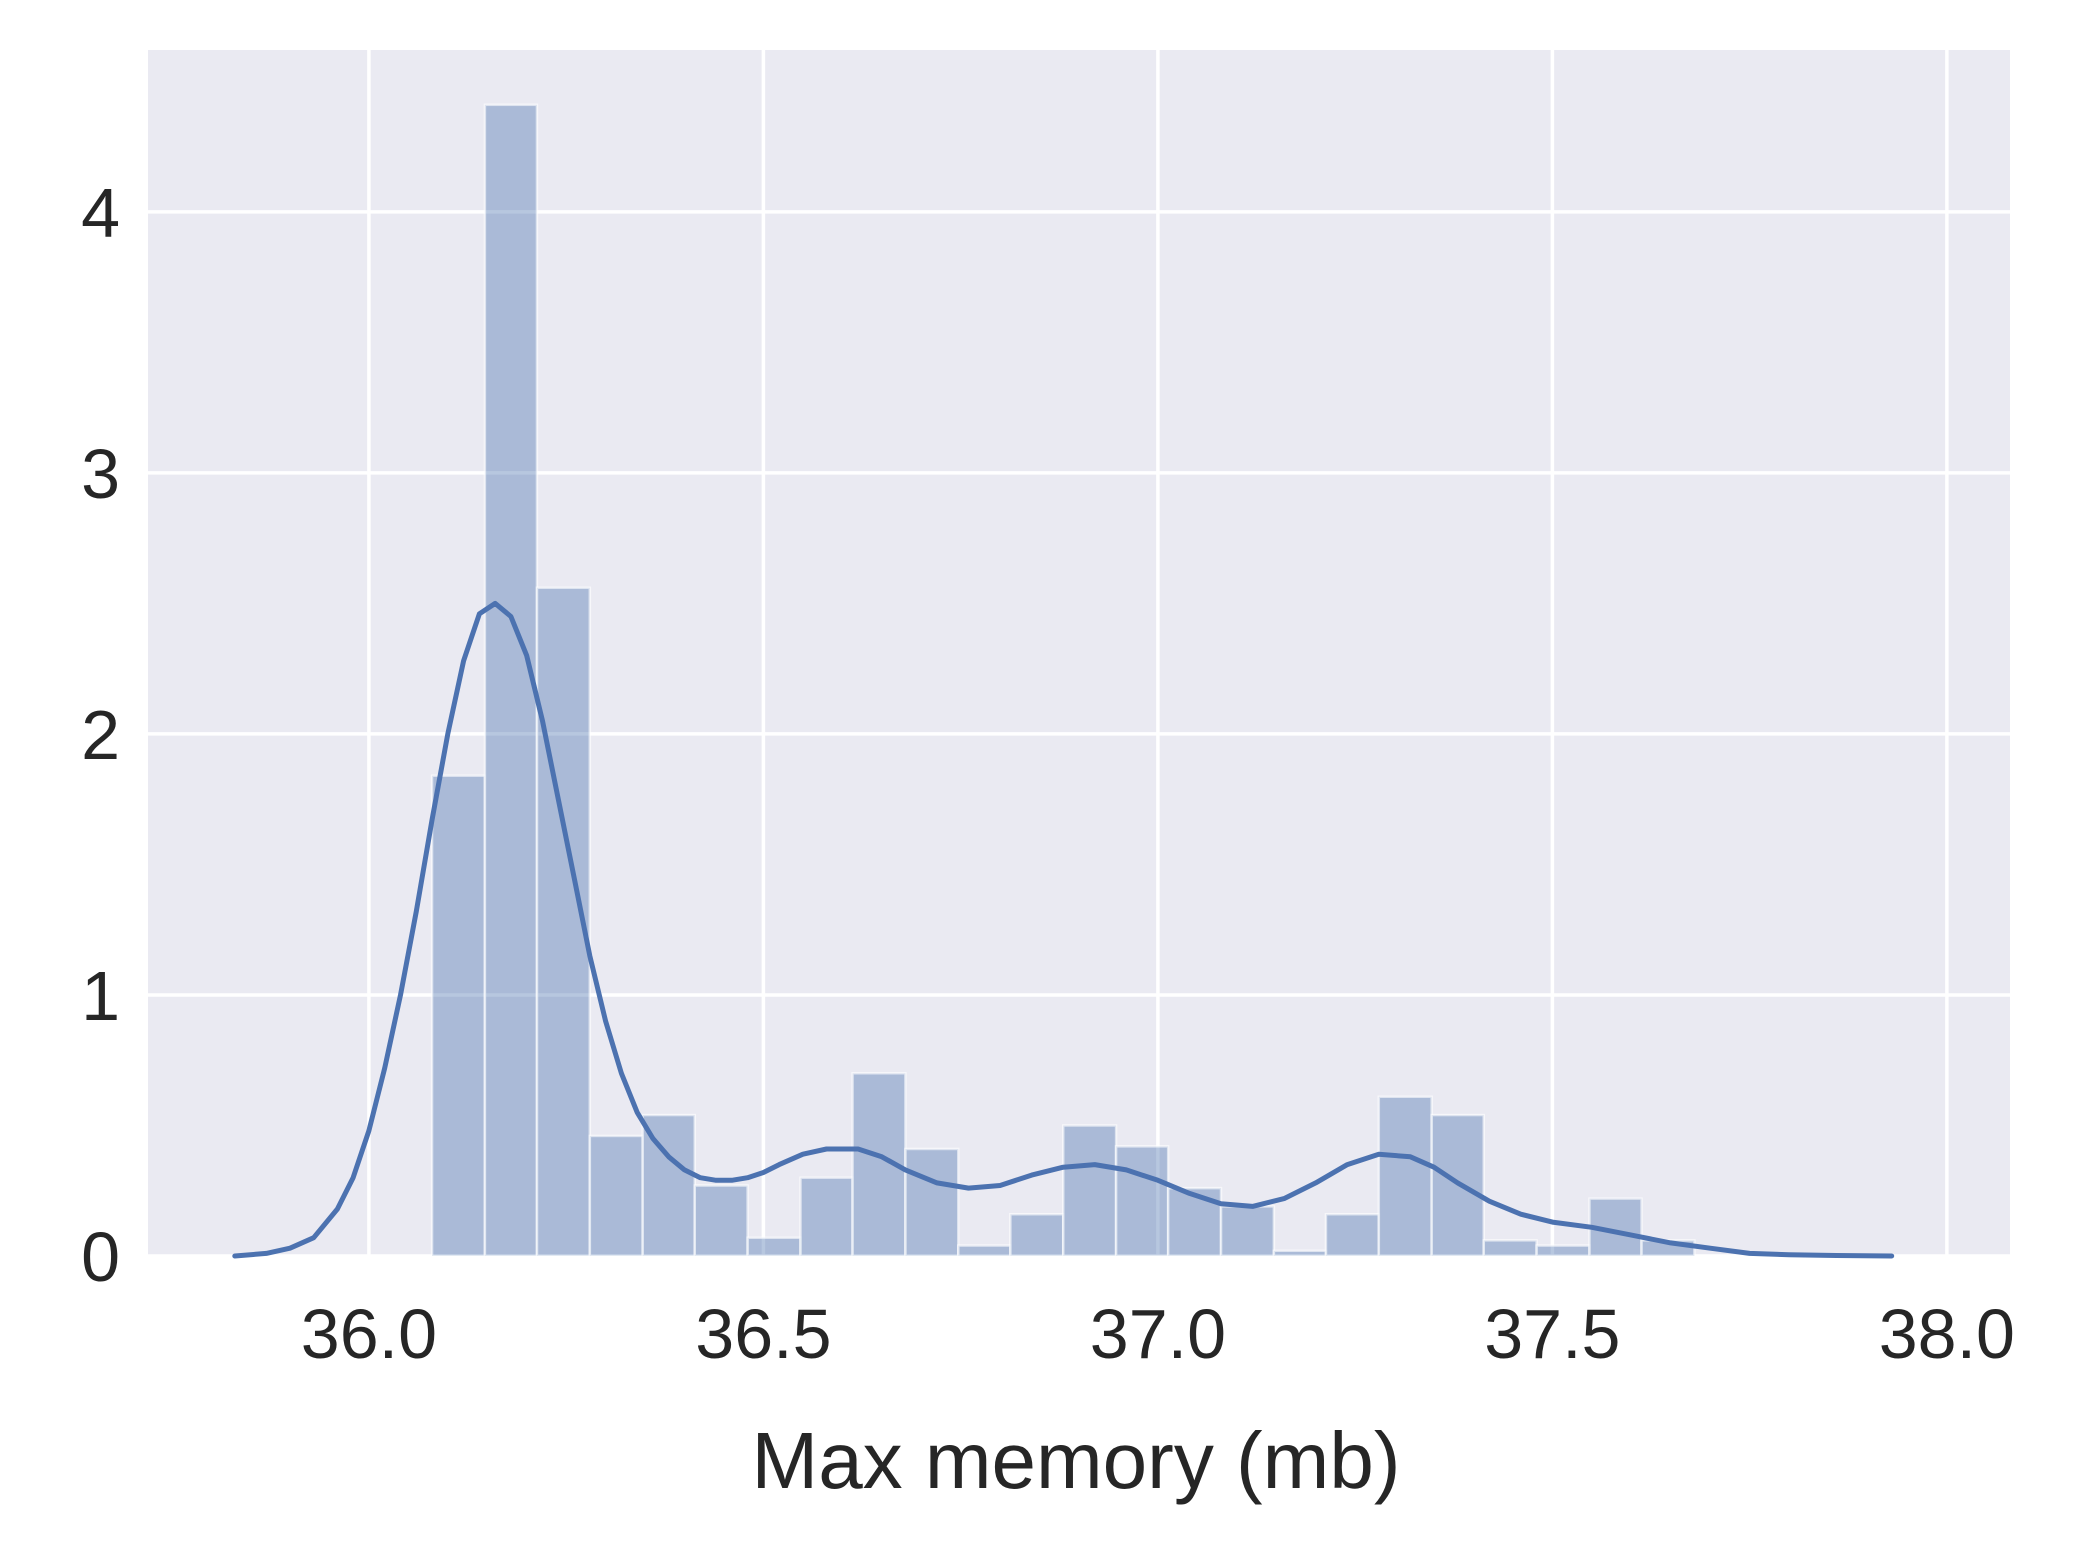 Image resolution: width=2099 pixels, height=1552 pixels. What do you see at coordinates (1076, 1460) in the screenshot?
I see `x-axis-label: Max memory (mb)` at bounding box center [1076, 1460].